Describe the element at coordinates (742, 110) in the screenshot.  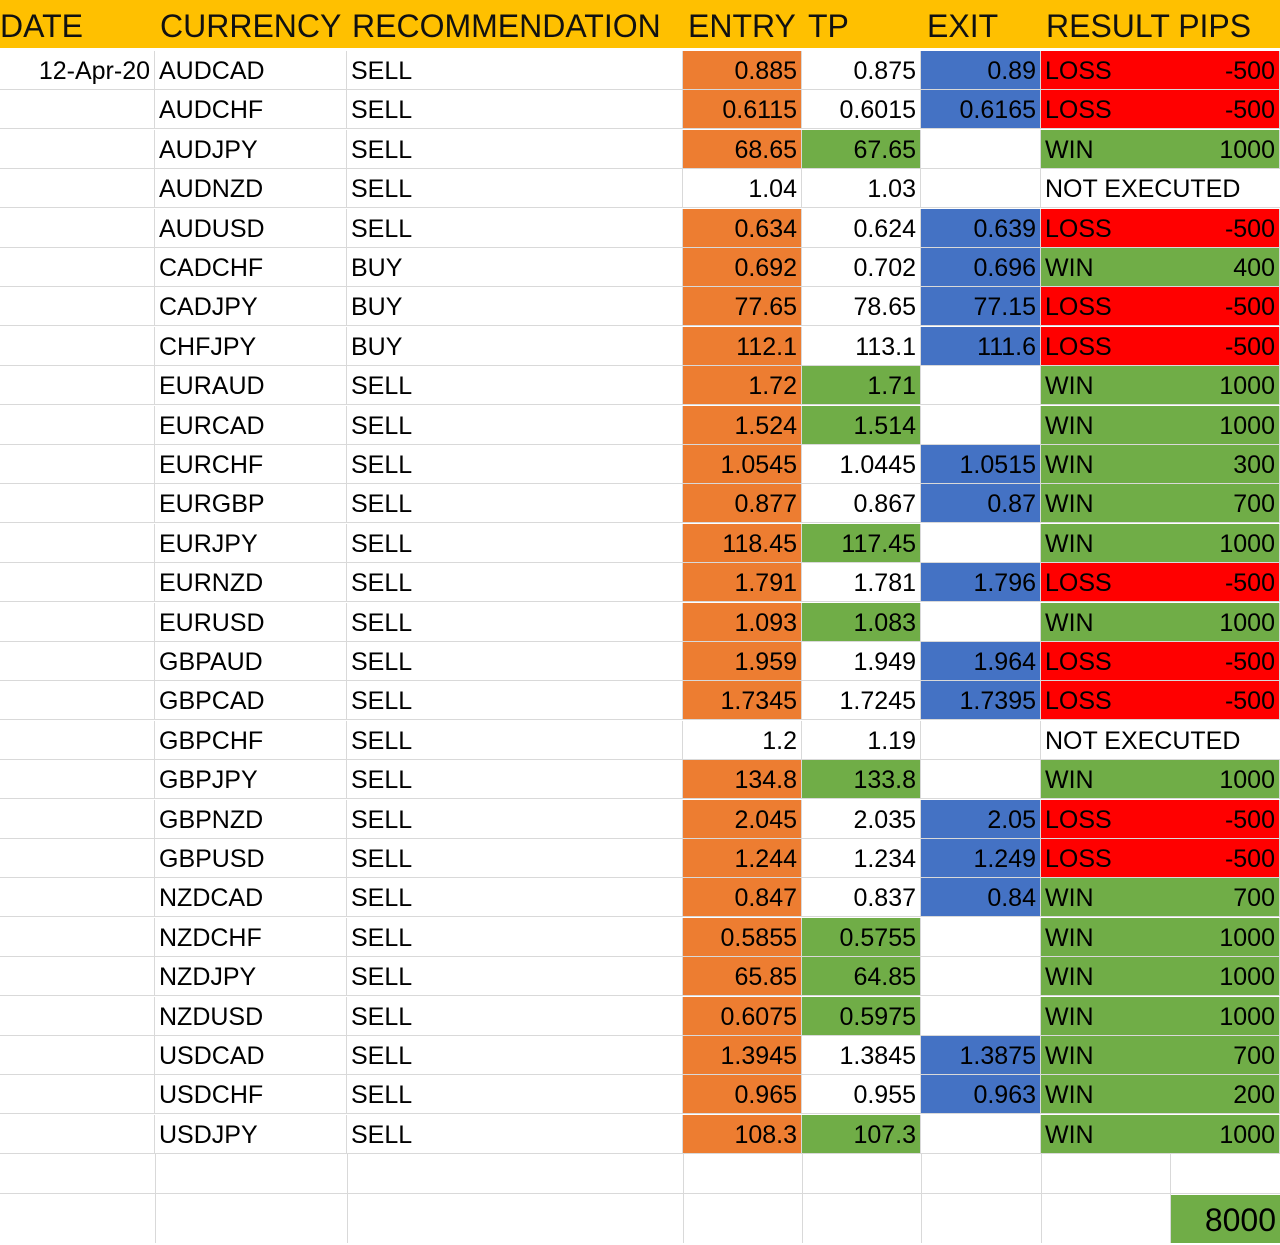
I see `cell-entry: 0.6115` at that location.